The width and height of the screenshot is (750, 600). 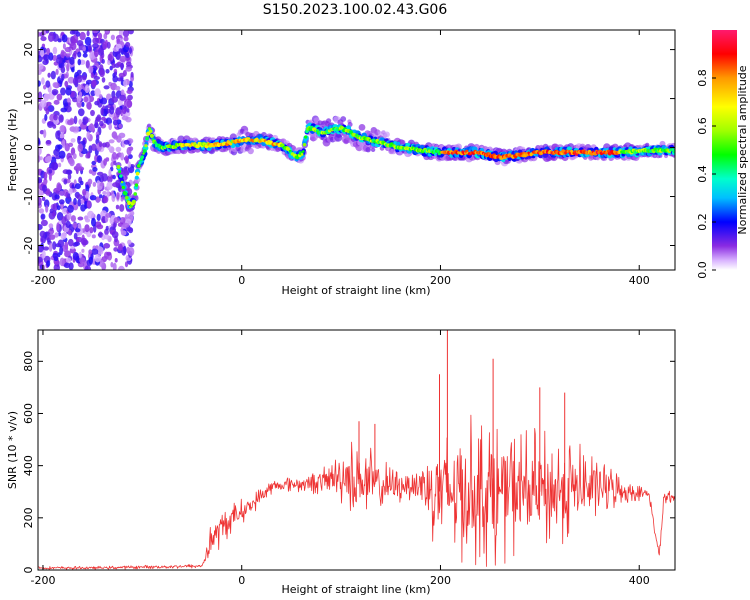 I want to click on y-tick-label: 0, so click(x=28, y=147).